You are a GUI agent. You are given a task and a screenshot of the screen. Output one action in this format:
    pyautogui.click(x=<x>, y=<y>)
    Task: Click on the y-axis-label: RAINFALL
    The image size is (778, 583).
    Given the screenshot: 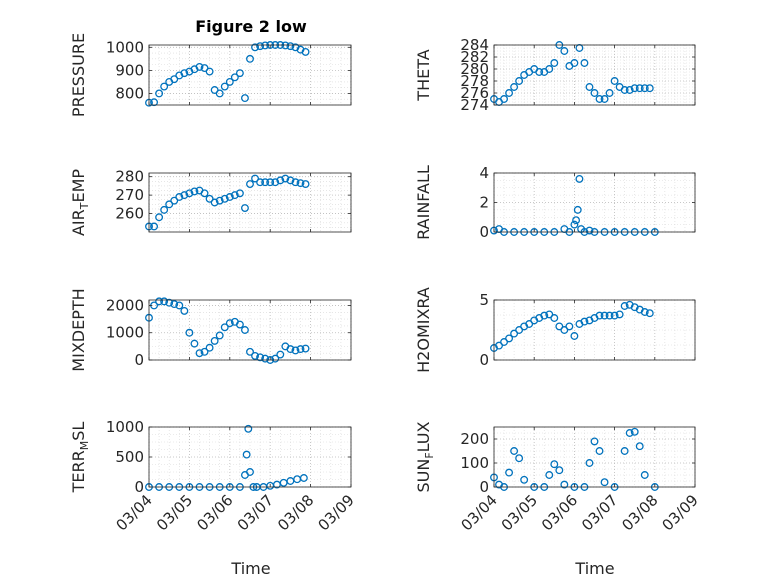 What is the action you would take?
    pyautogui.click(x=423, y=202)
    